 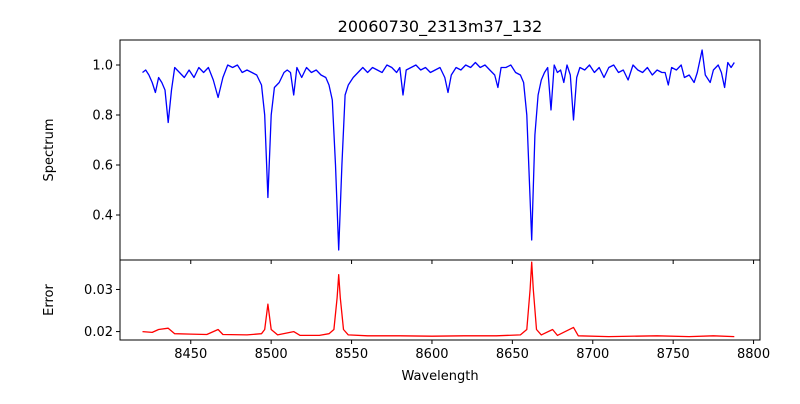 I want to click on x-tick-label: 8550, so click(x=351, y=354).